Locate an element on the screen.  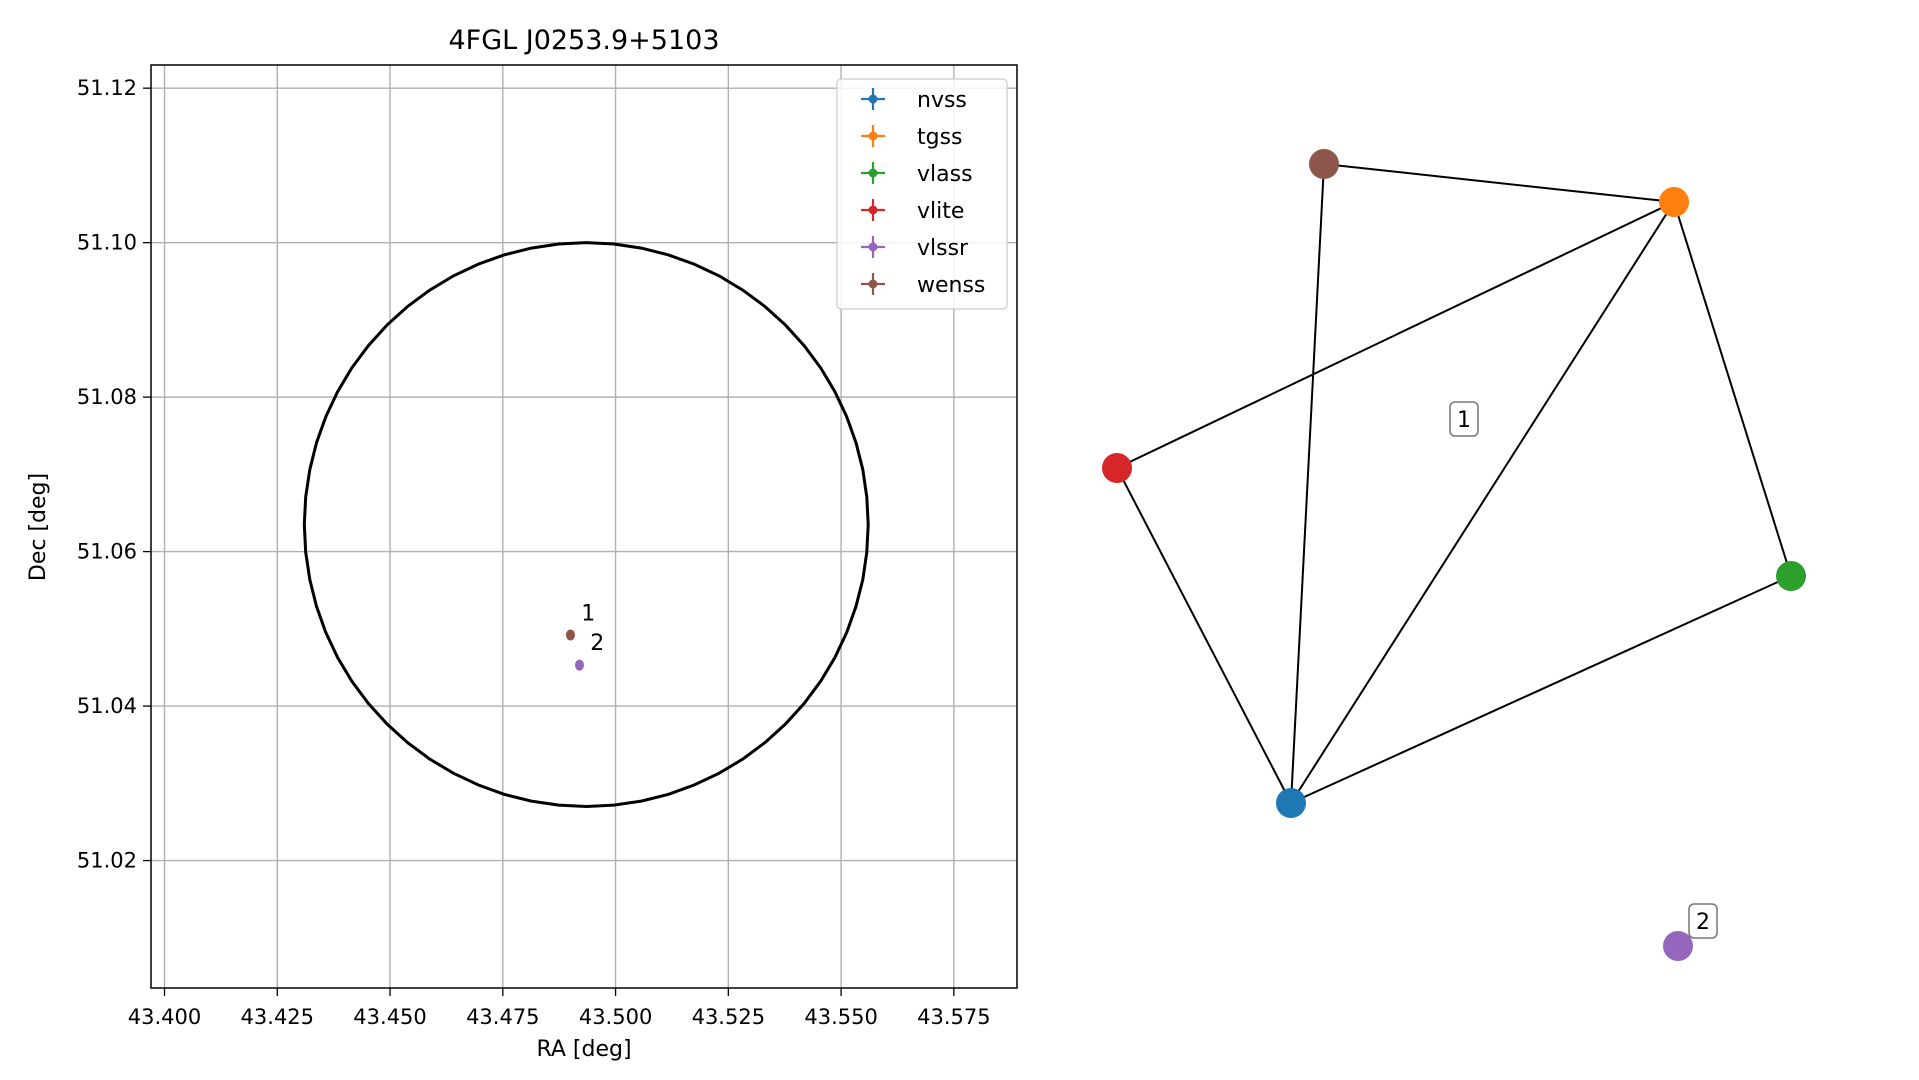
x-tick-label: 43.400 is located at coordinates (164, 1017).